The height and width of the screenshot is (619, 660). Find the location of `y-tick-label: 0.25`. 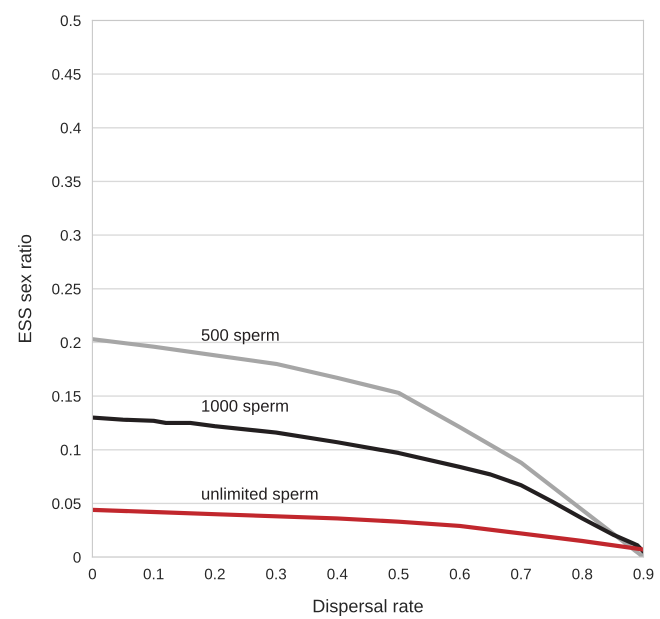

y-tick-label: 0.25 is located at coordinates (66, 289).